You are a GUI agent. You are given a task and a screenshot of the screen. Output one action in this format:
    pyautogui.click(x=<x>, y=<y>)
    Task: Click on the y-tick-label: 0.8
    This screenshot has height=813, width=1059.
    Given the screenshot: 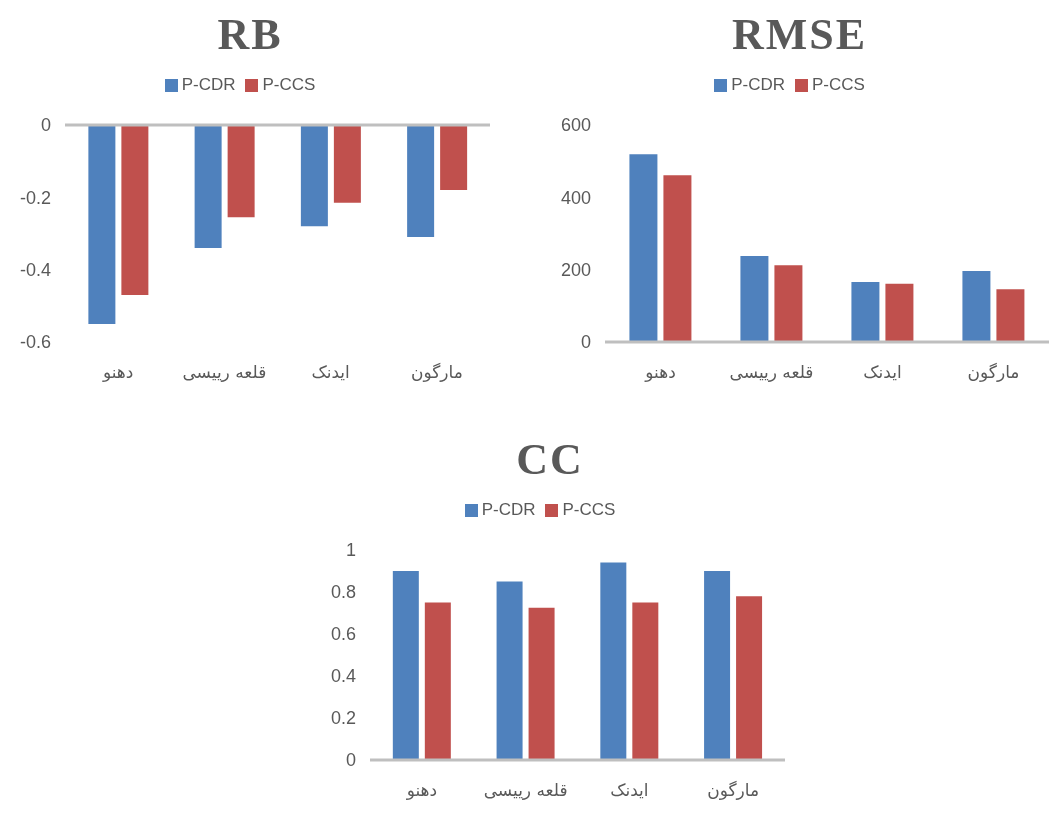 What is the action you would take?
    pyautogui.click(x=343, y=592)
    